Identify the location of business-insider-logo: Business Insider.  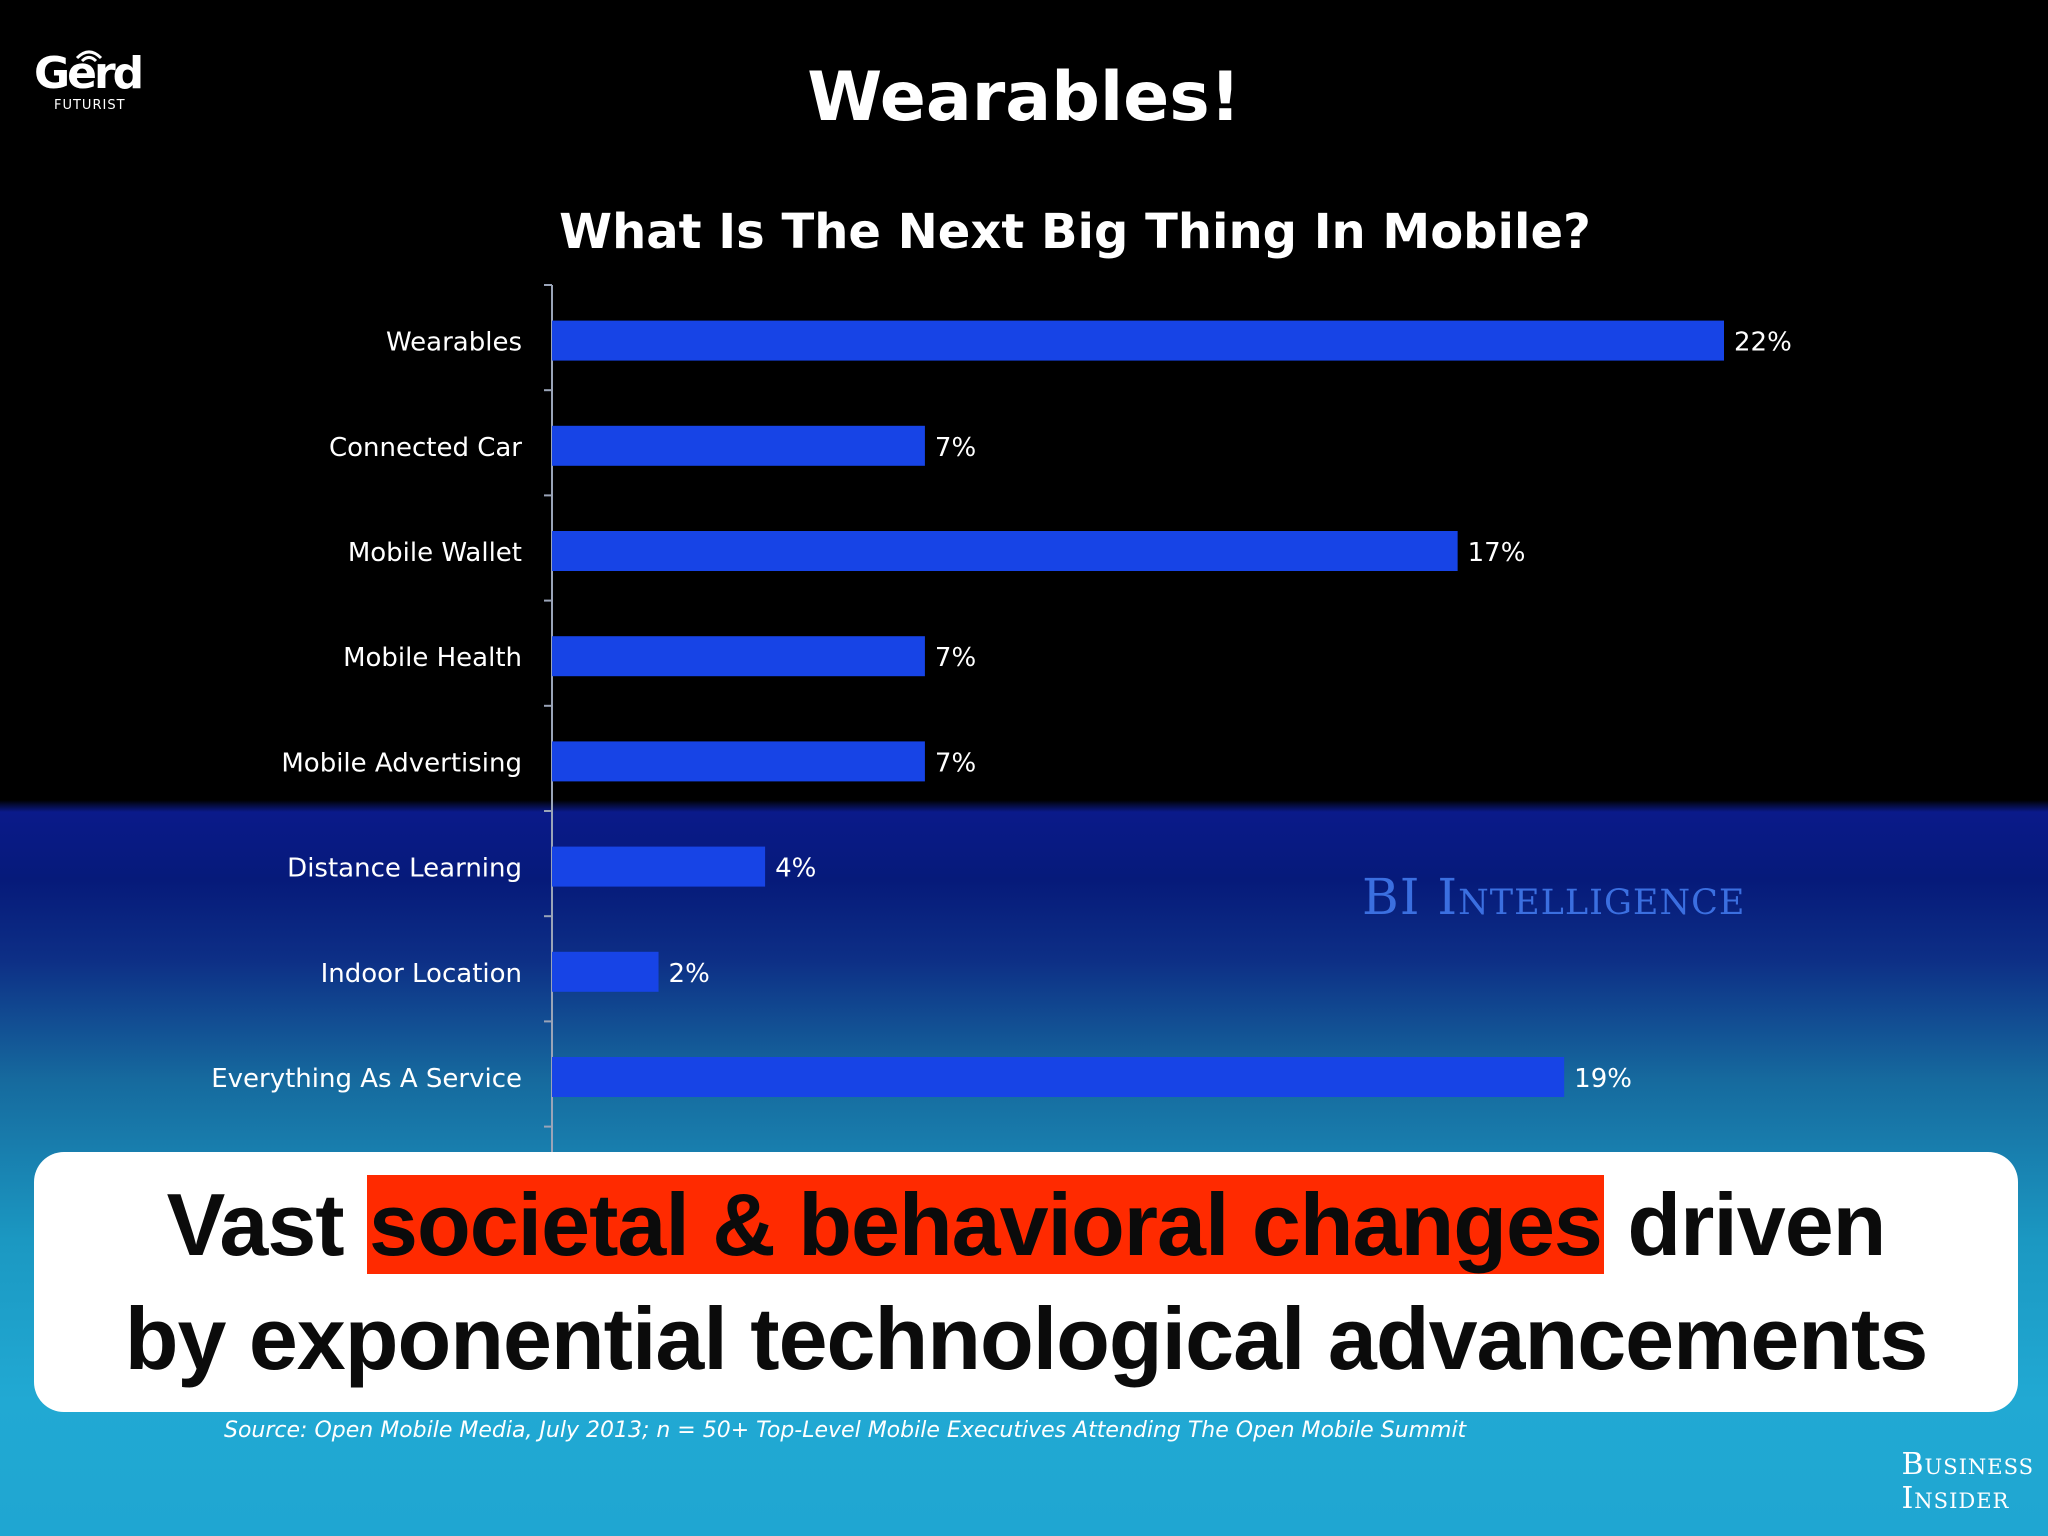
(1967, 1482).